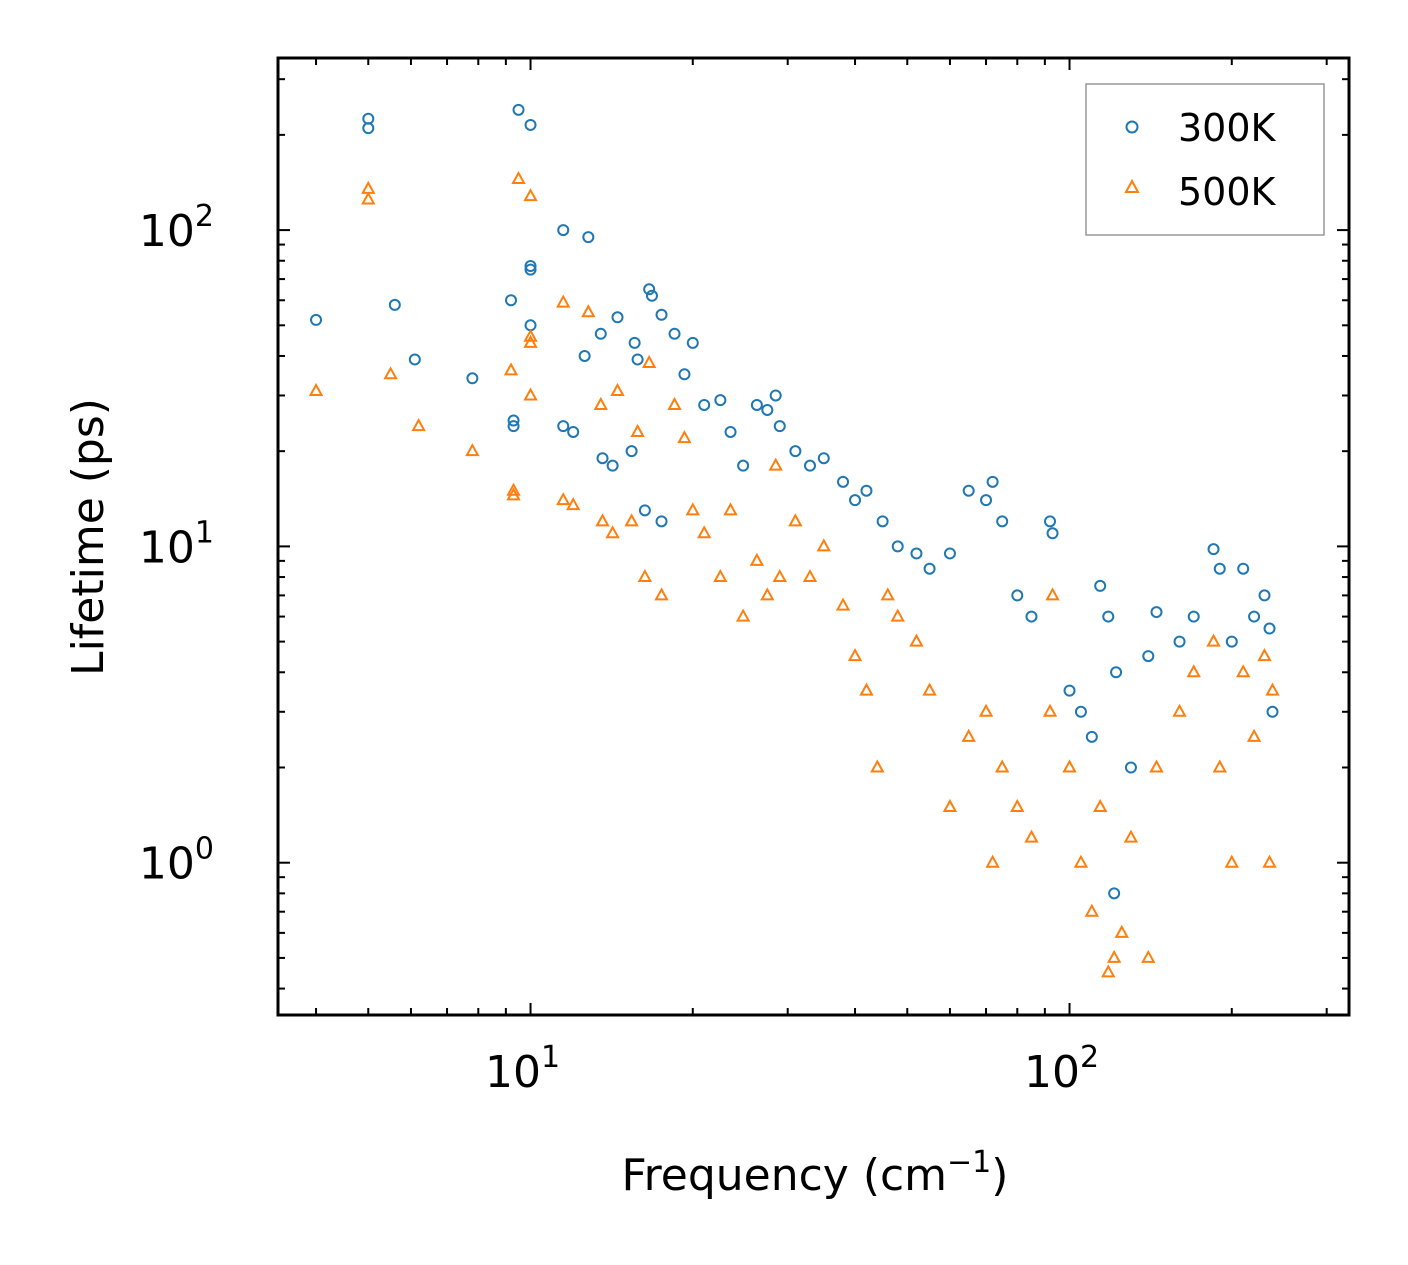 This screenshot has height=1265, width=1408. I want to click on x-tick-label-1: 102, so click(1061, 1069).